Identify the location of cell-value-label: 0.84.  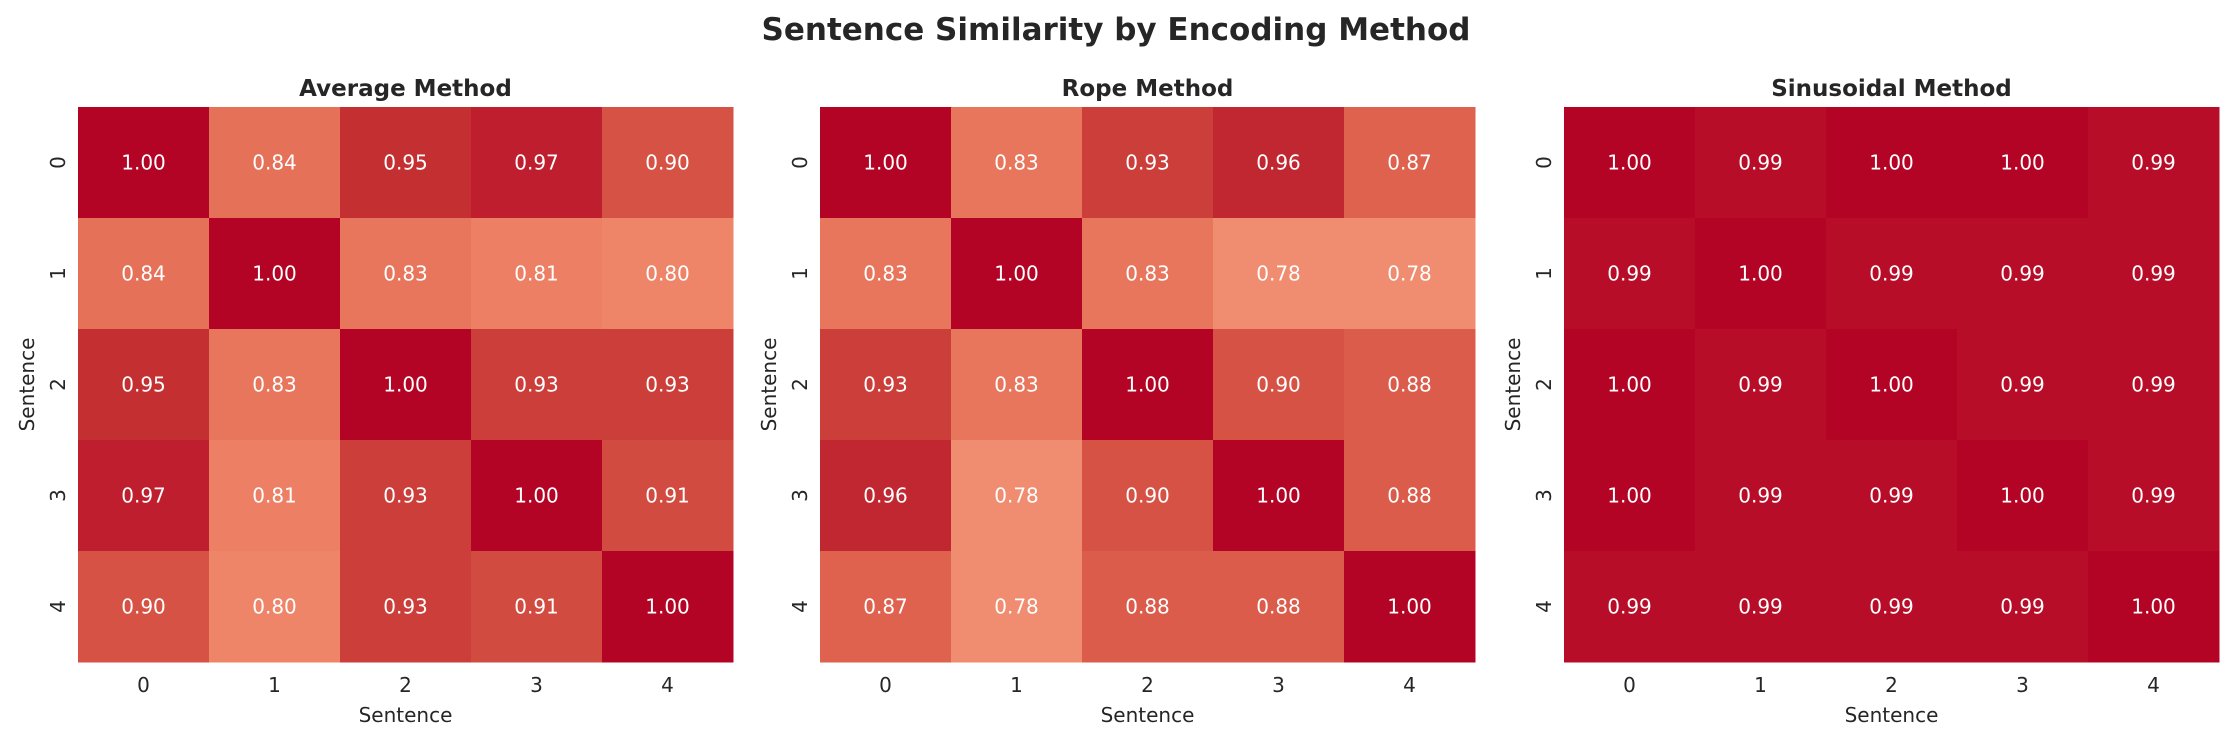
(143, 274).